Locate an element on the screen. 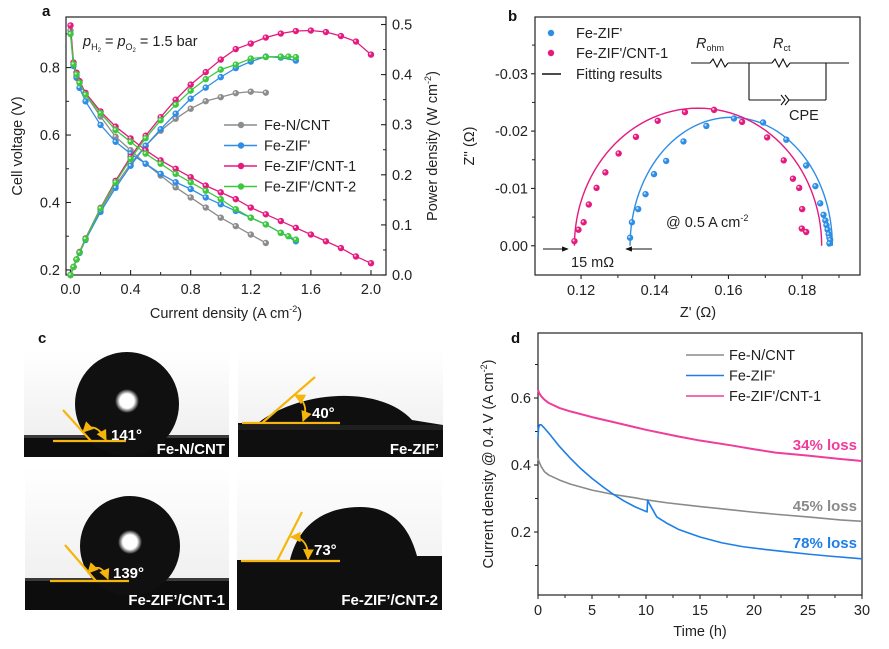 The image size is (889, 649). panel-a-series is located at coordinates (221, 150).